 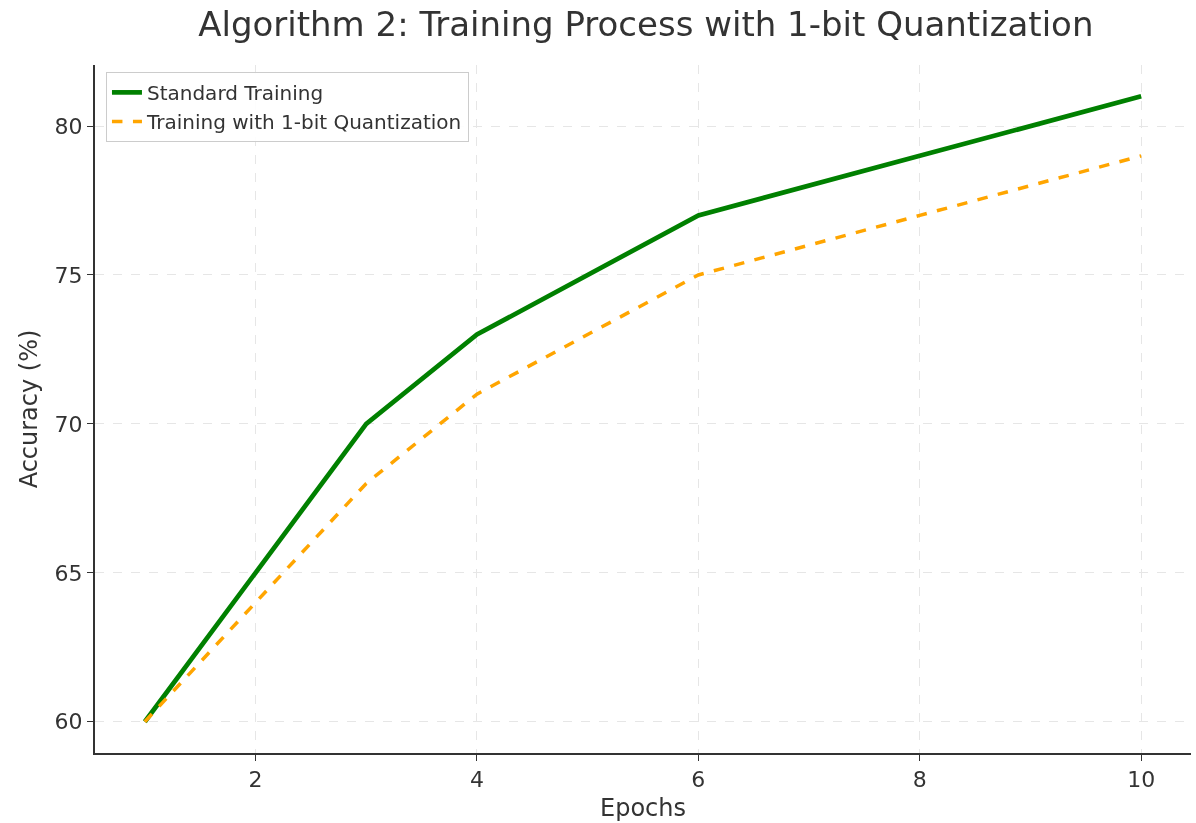 I want to click on chart-title: Algorithm 2: Training Process with 1-bit Quantization, so click(x=646, y=24).